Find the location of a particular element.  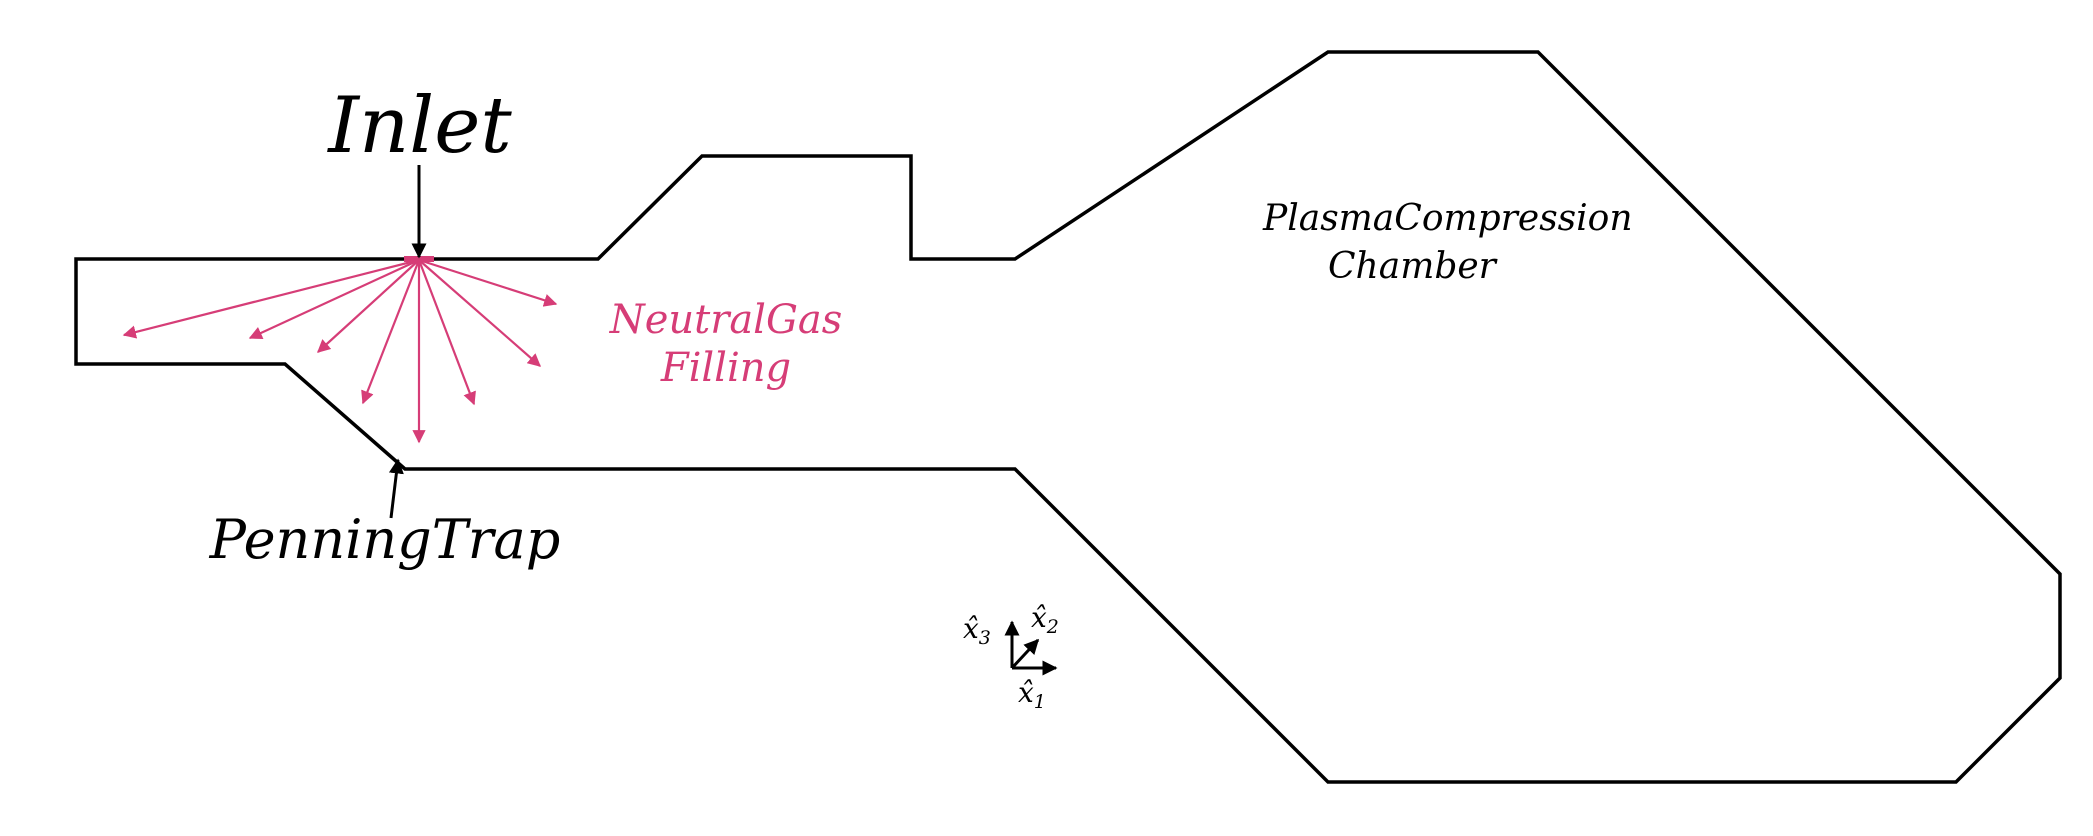

inlet-label: Inlet is located at coordinates (419, 126).